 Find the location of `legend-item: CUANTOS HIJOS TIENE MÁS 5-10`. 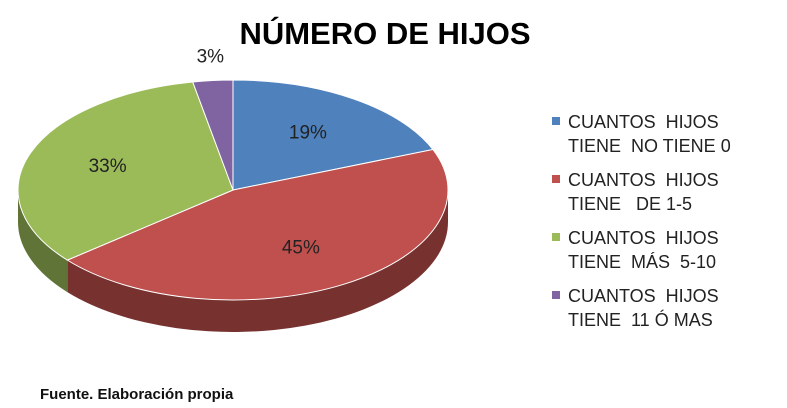

legend-item: CUANTOS HIJOS TIENE MÁS 5-10 is located at coordinates (657, 250).